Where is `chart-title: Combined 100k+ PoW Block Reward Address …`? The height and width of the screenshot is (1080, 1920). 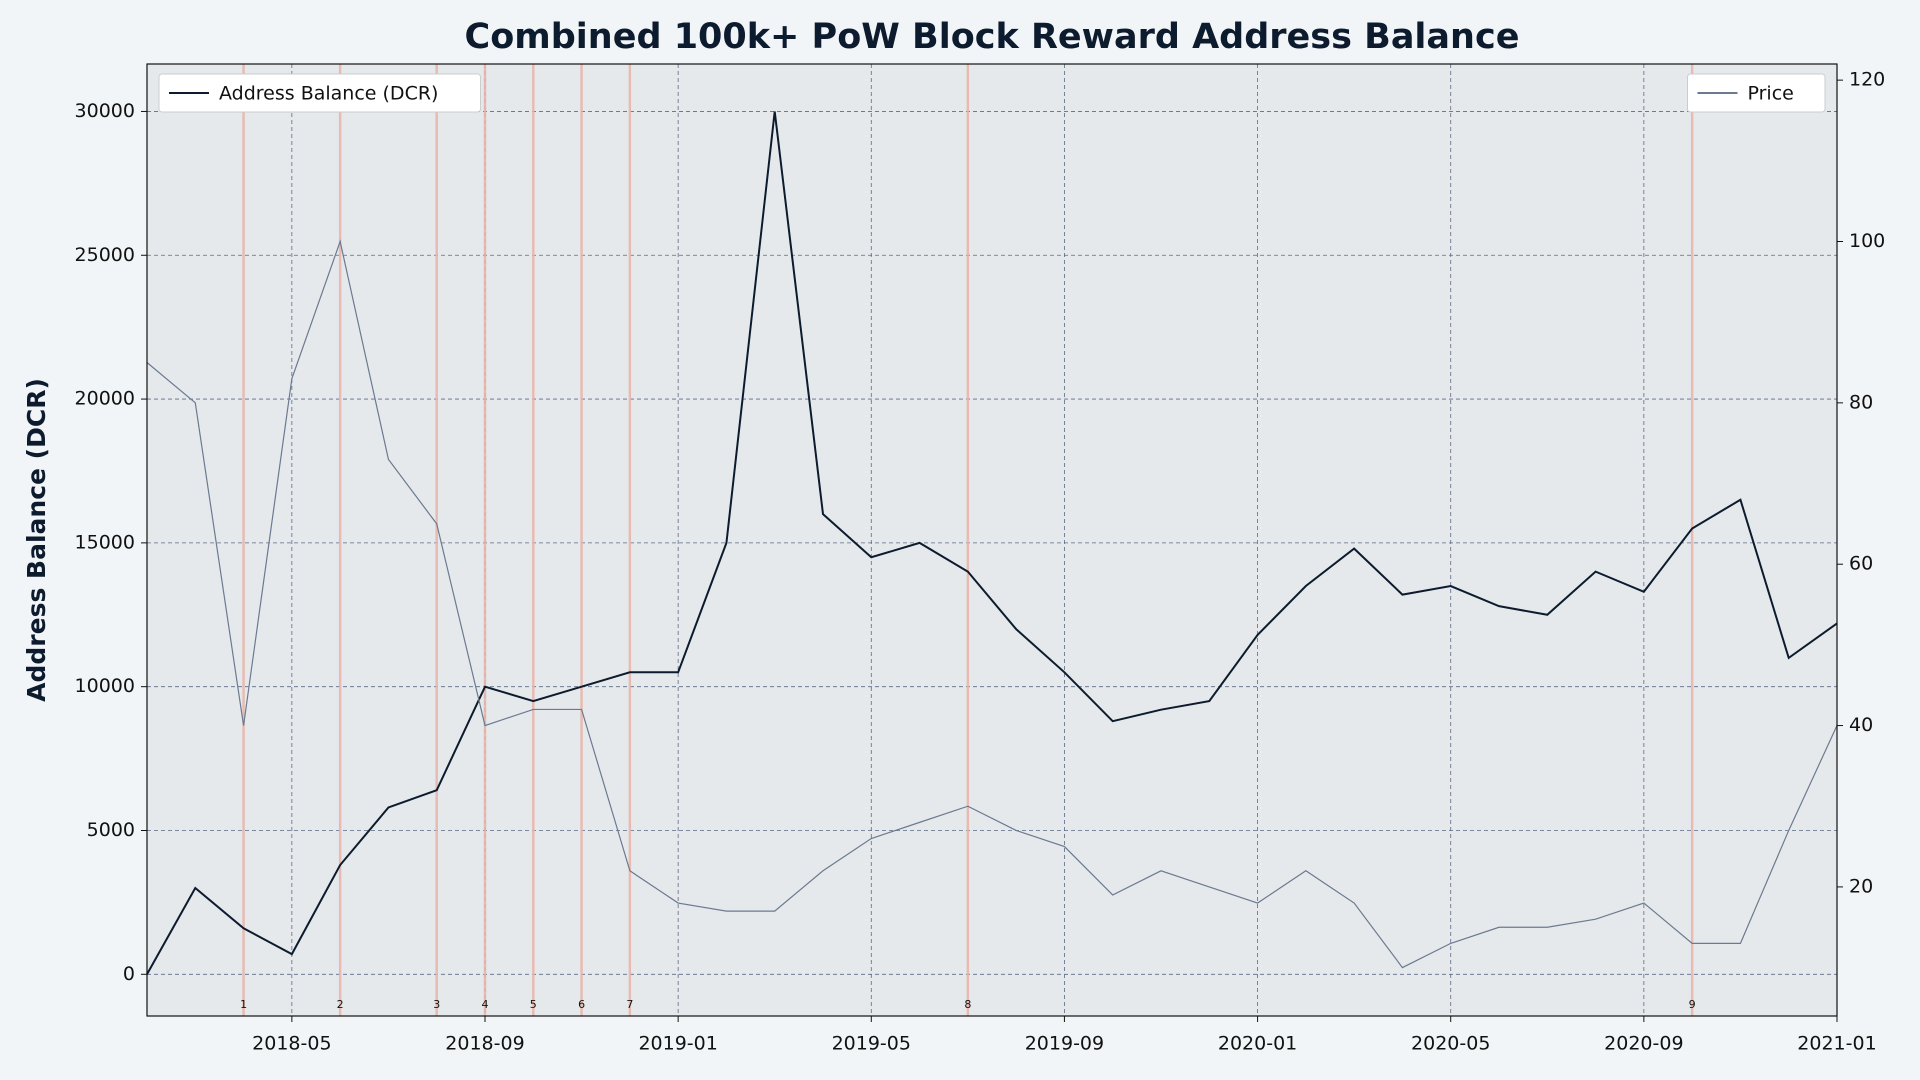
chart-title: Combined 100k+ PoW Block Reward Address … is located at coordinates (992, 37).